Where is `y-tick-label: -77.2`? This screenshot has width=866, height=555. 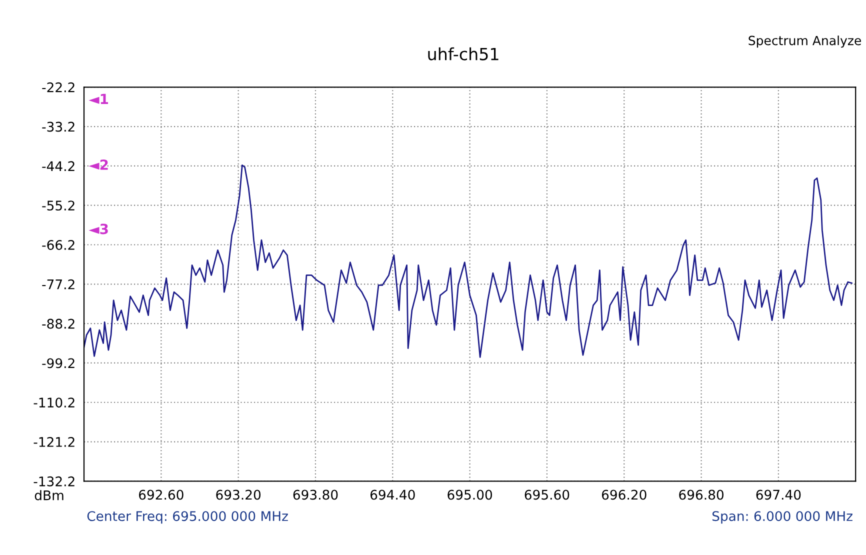 y-tick-label: -77.2 is located at coordinates (58, 284).